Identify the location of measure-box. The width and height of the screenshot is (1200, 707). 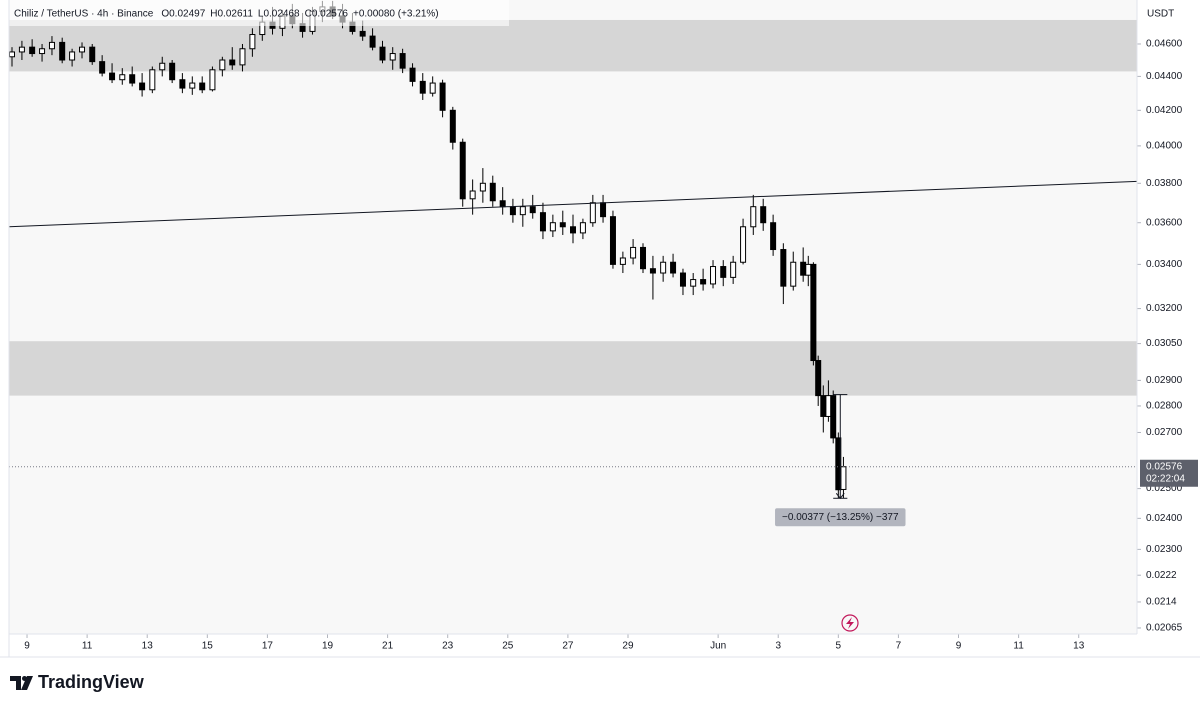
(840, 517).